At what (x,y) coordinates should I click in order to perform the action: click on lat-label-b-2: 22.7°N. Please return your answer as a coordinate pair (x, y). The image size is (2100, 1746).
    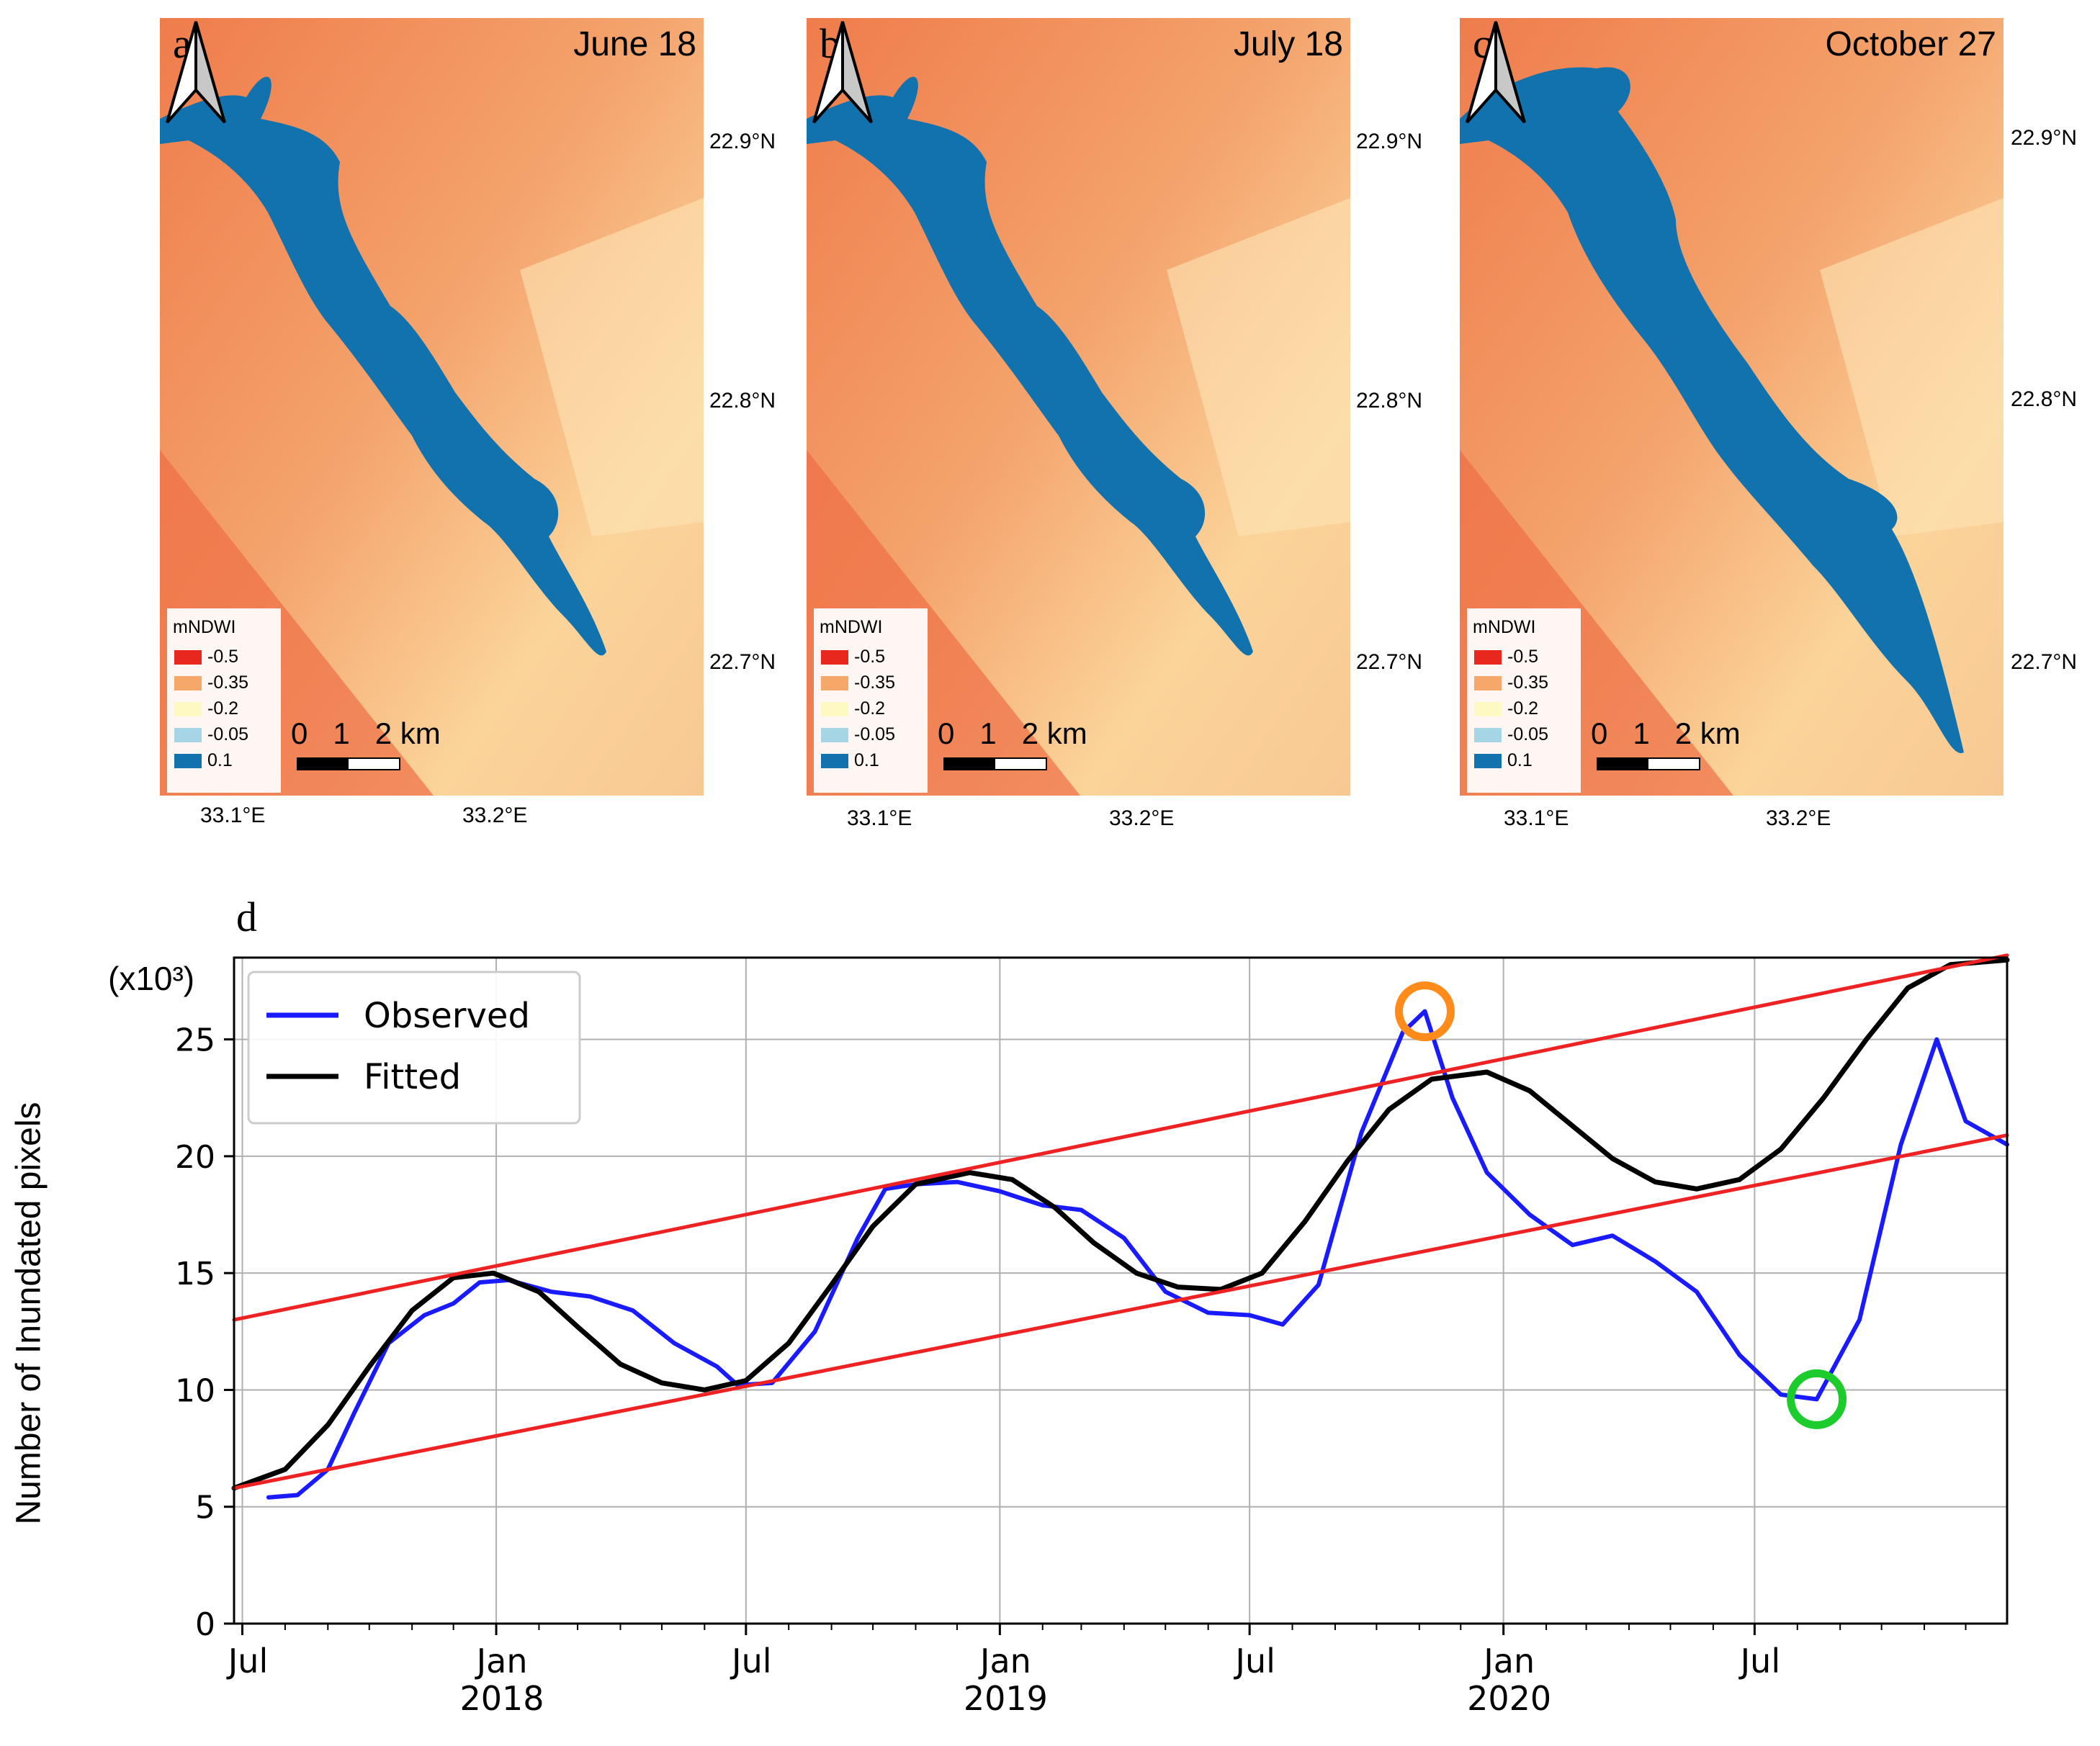
    Looking at the image, I should click on (1390, 662).